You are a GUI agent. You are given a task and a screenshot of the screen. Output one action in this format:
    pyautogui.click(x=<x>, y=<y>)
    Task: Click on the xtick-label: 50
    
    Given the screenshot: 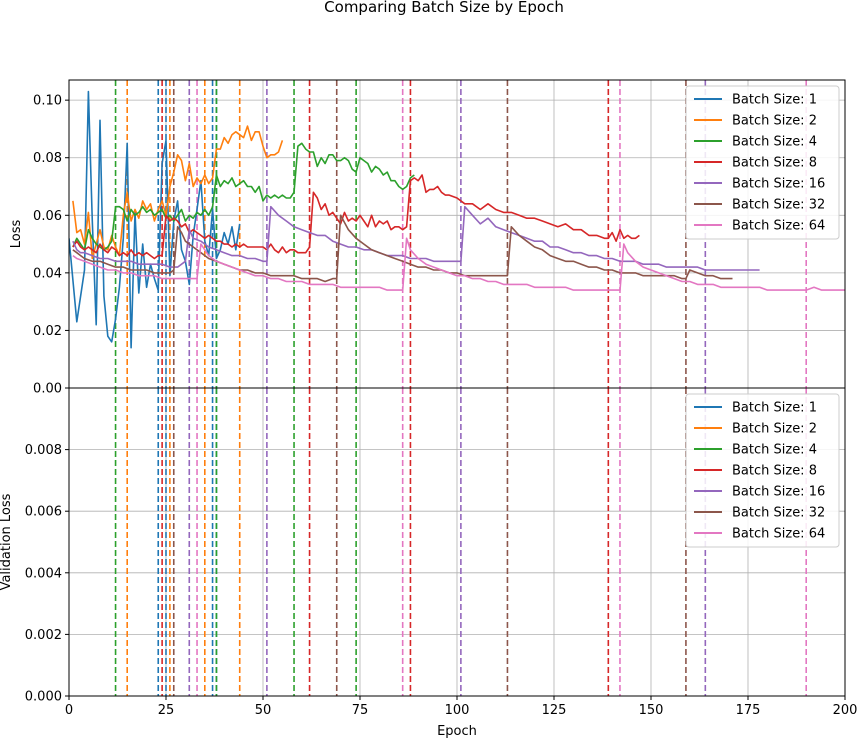 What is the action you would take?
    pyautogui.click(x=263, y=710)
    